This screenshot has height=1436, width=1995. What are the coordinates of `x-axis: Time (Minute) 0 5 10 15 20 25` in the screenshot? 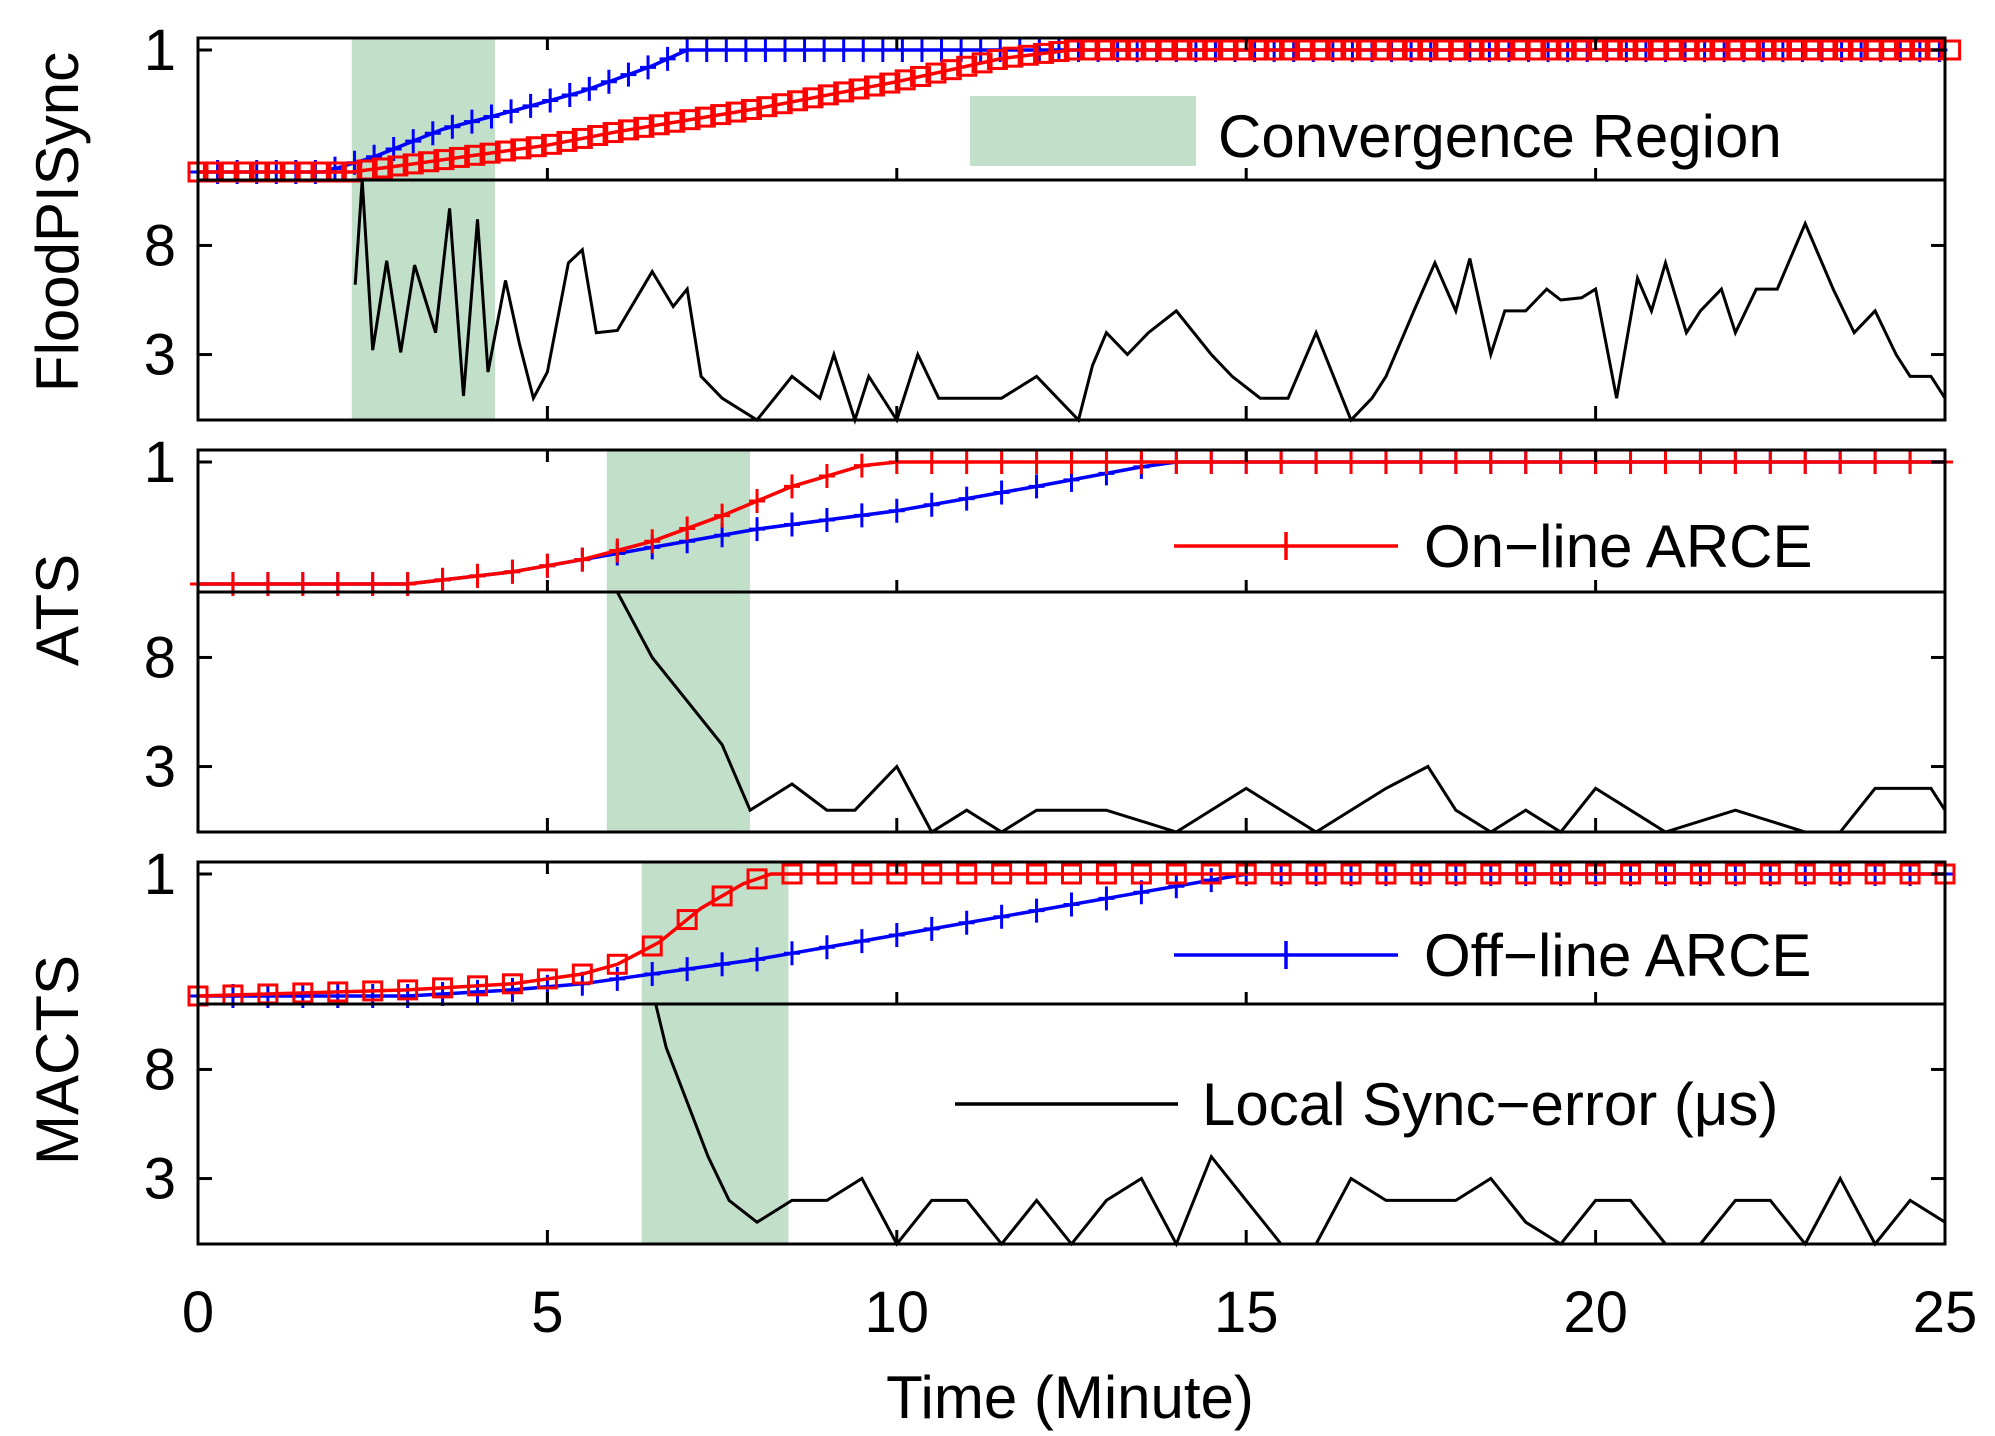 It's located at (1079, 1355).